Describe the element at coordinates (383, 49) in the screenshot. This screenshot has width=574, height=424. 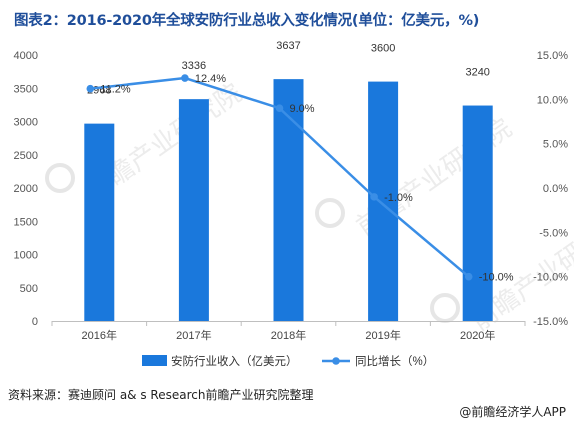
I see `bar-value-label: 3600` at that location.